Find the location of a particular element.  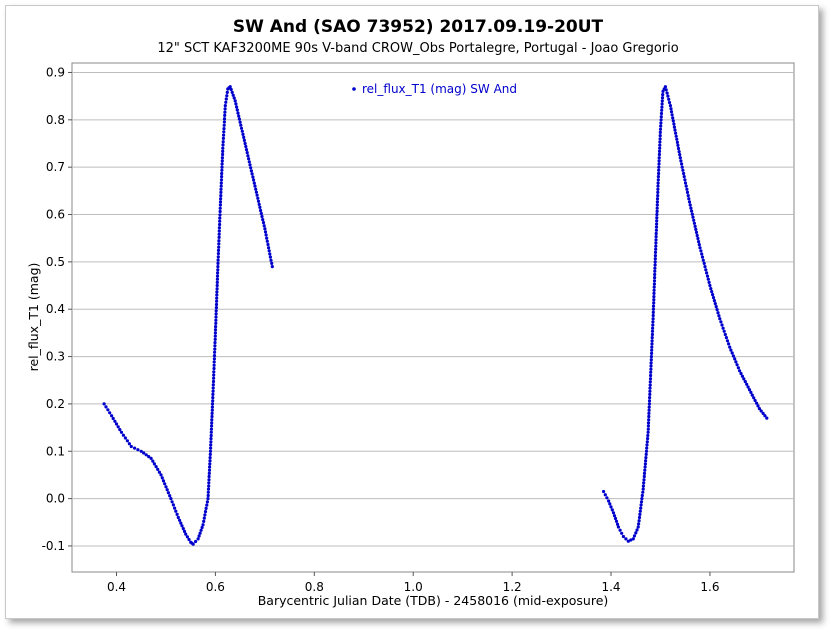

x-tick-label: 1.2 is located at coordinates (512, 587).